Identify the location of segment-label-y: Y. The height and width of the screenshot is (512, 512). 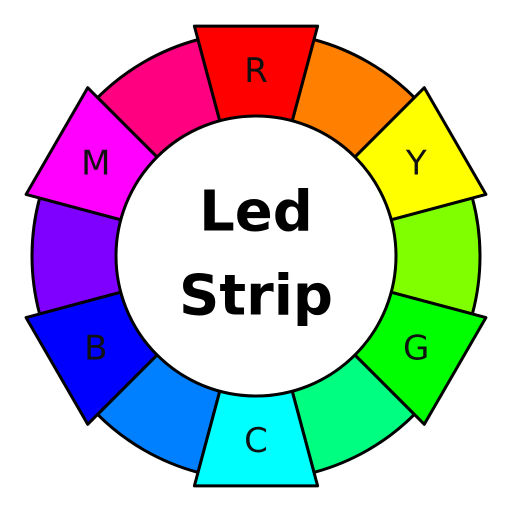
(416, 164).